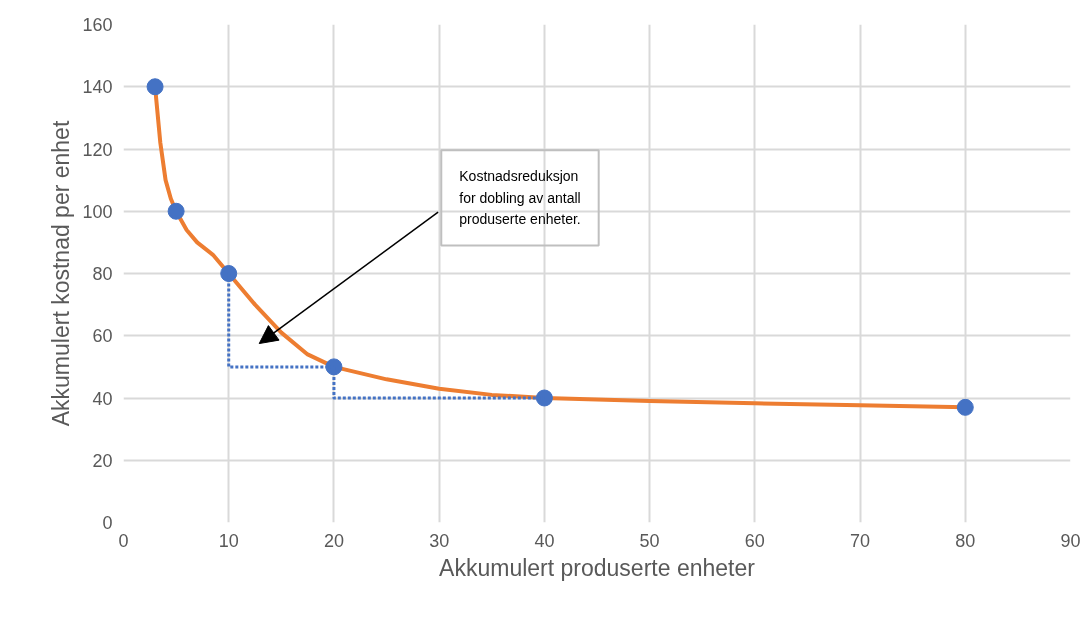 This screenshot has height=619, width=1088. I want to click on y-tick-label: 60, so click(102, 336).